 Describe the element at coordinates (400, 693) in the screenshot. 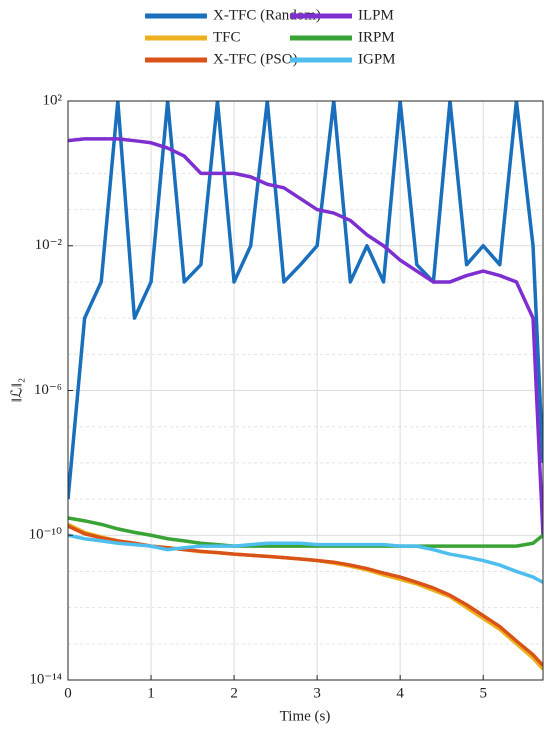

I see `x-tick-label: 4` at that location.